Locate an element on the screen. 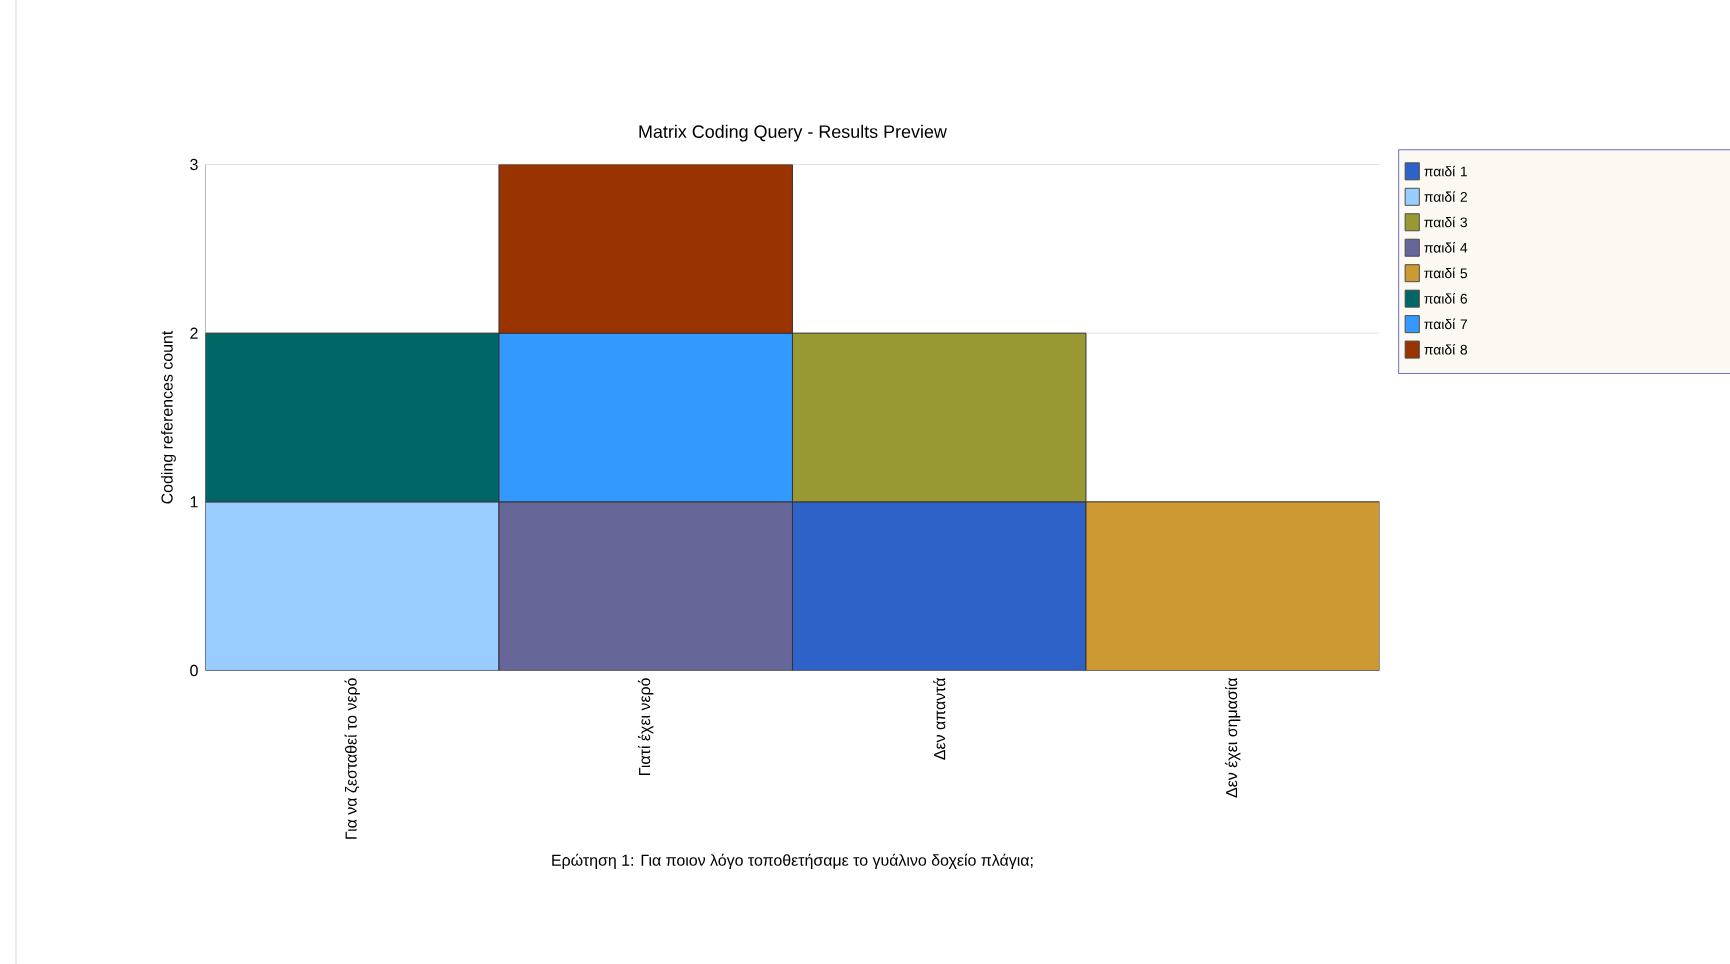 This screenshot has height=964, width=1730. chart-title: Matrix Coding Query - Results Preview is located at coordinates (793, 133).